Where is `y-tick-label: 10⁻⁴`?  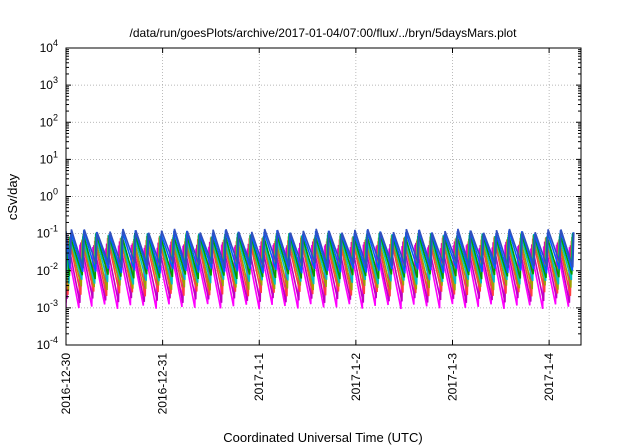 y-tick-label: 10⁻⁴ is located at coordinates (47, 343).